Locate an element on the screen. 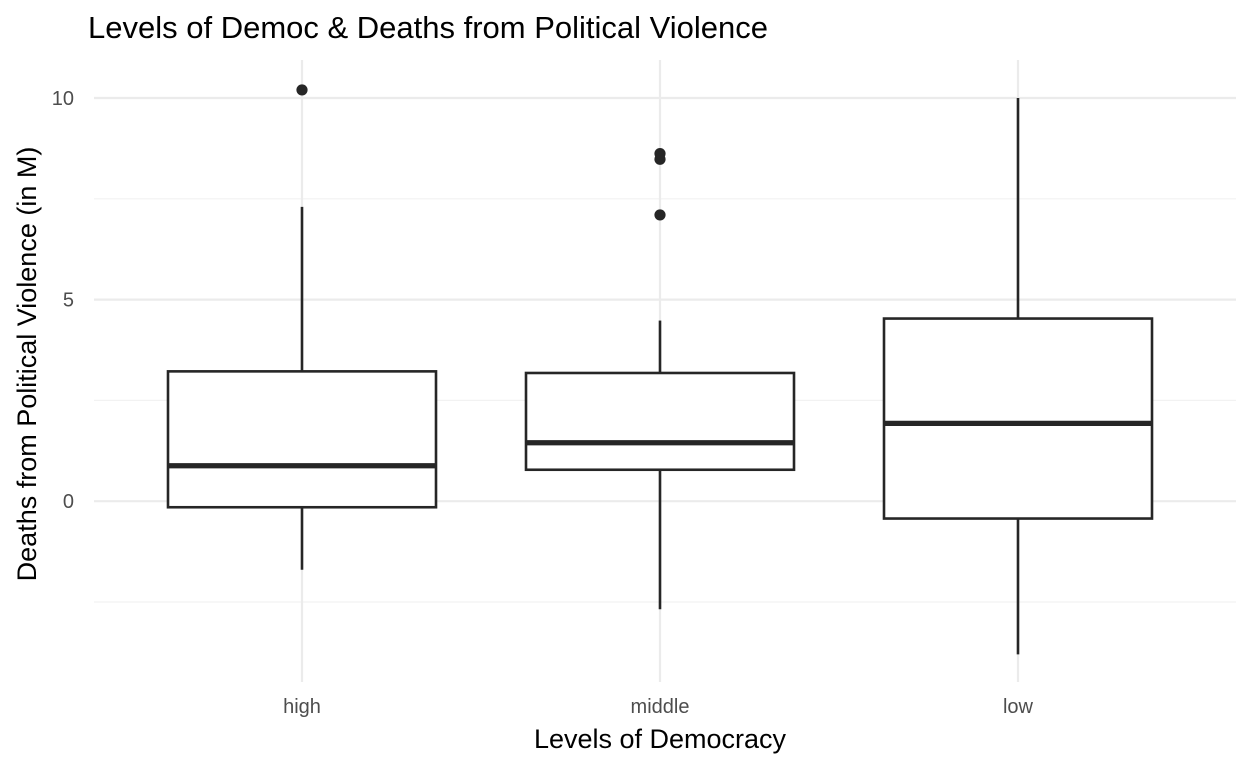  box-group-middle is located at coordinates (660, 379).